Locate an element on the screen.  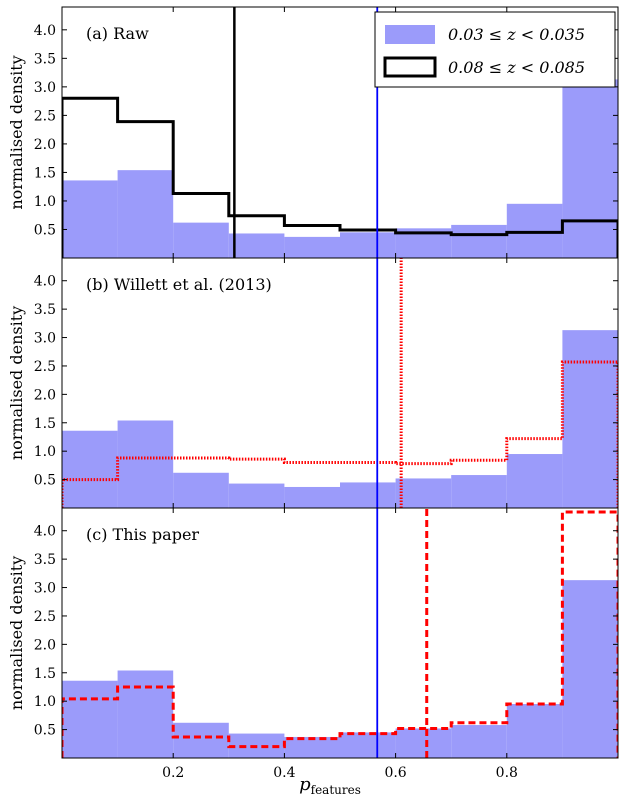
x-tick-label: 0.2 is located at coordinates (173, 773).